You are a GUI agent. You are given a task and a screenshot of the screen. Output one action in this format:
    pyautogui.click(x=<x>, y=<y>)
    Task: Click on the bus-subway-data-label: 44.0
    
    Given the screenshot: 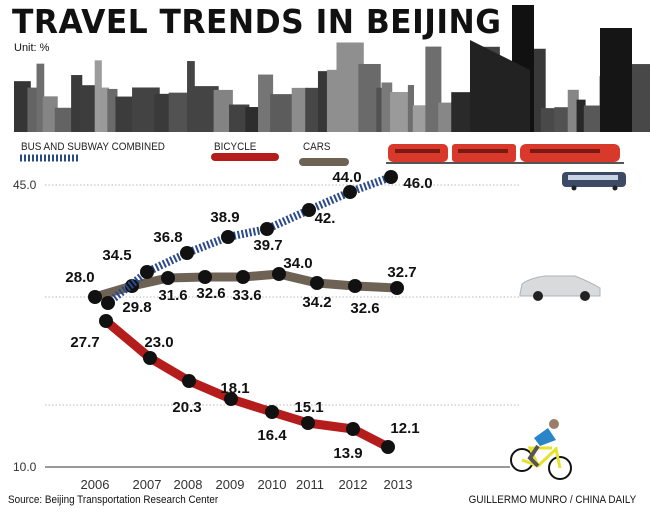 What is the action you would take?
    pyautogui.click(x=346, y=177)
    